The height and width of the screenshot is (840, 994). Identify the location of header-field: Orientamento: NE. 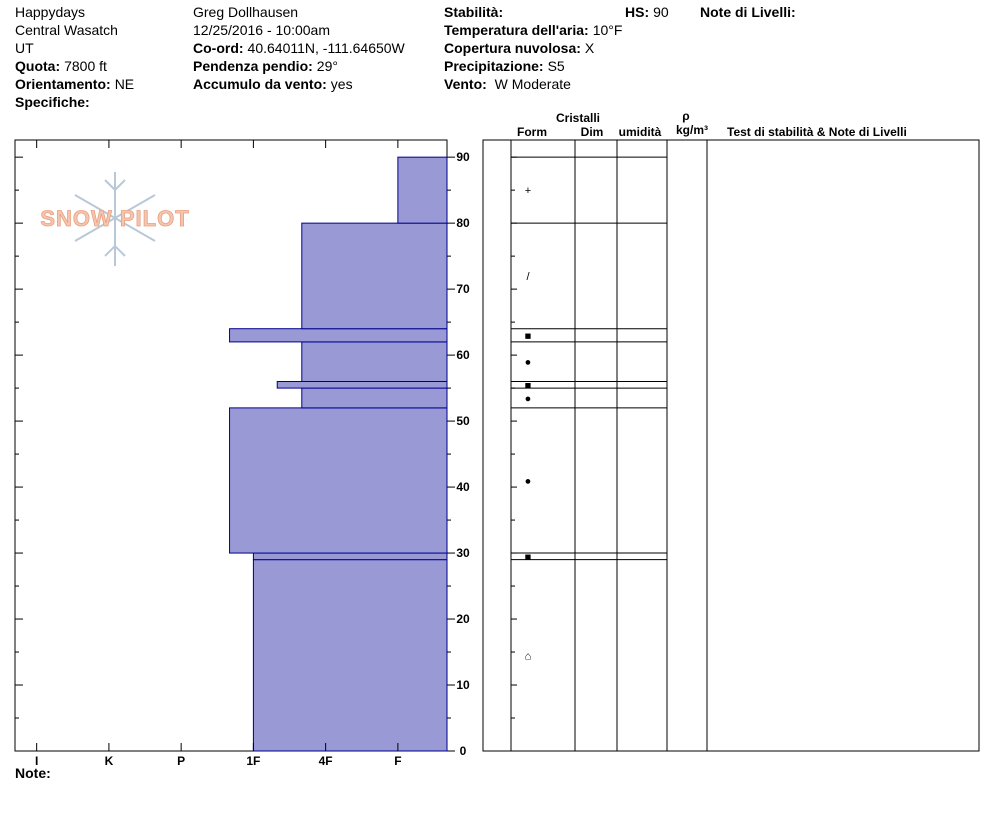
(74, 84).